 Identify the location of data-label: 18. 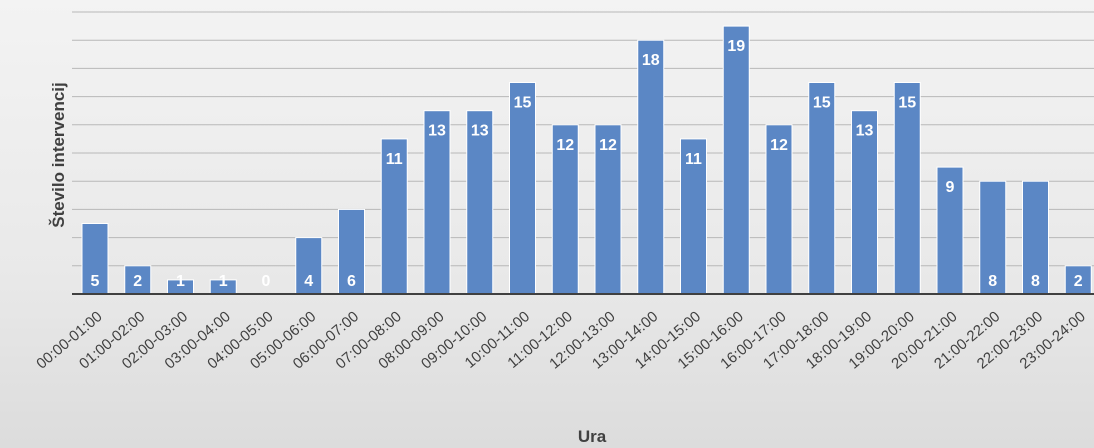
(651, 60).